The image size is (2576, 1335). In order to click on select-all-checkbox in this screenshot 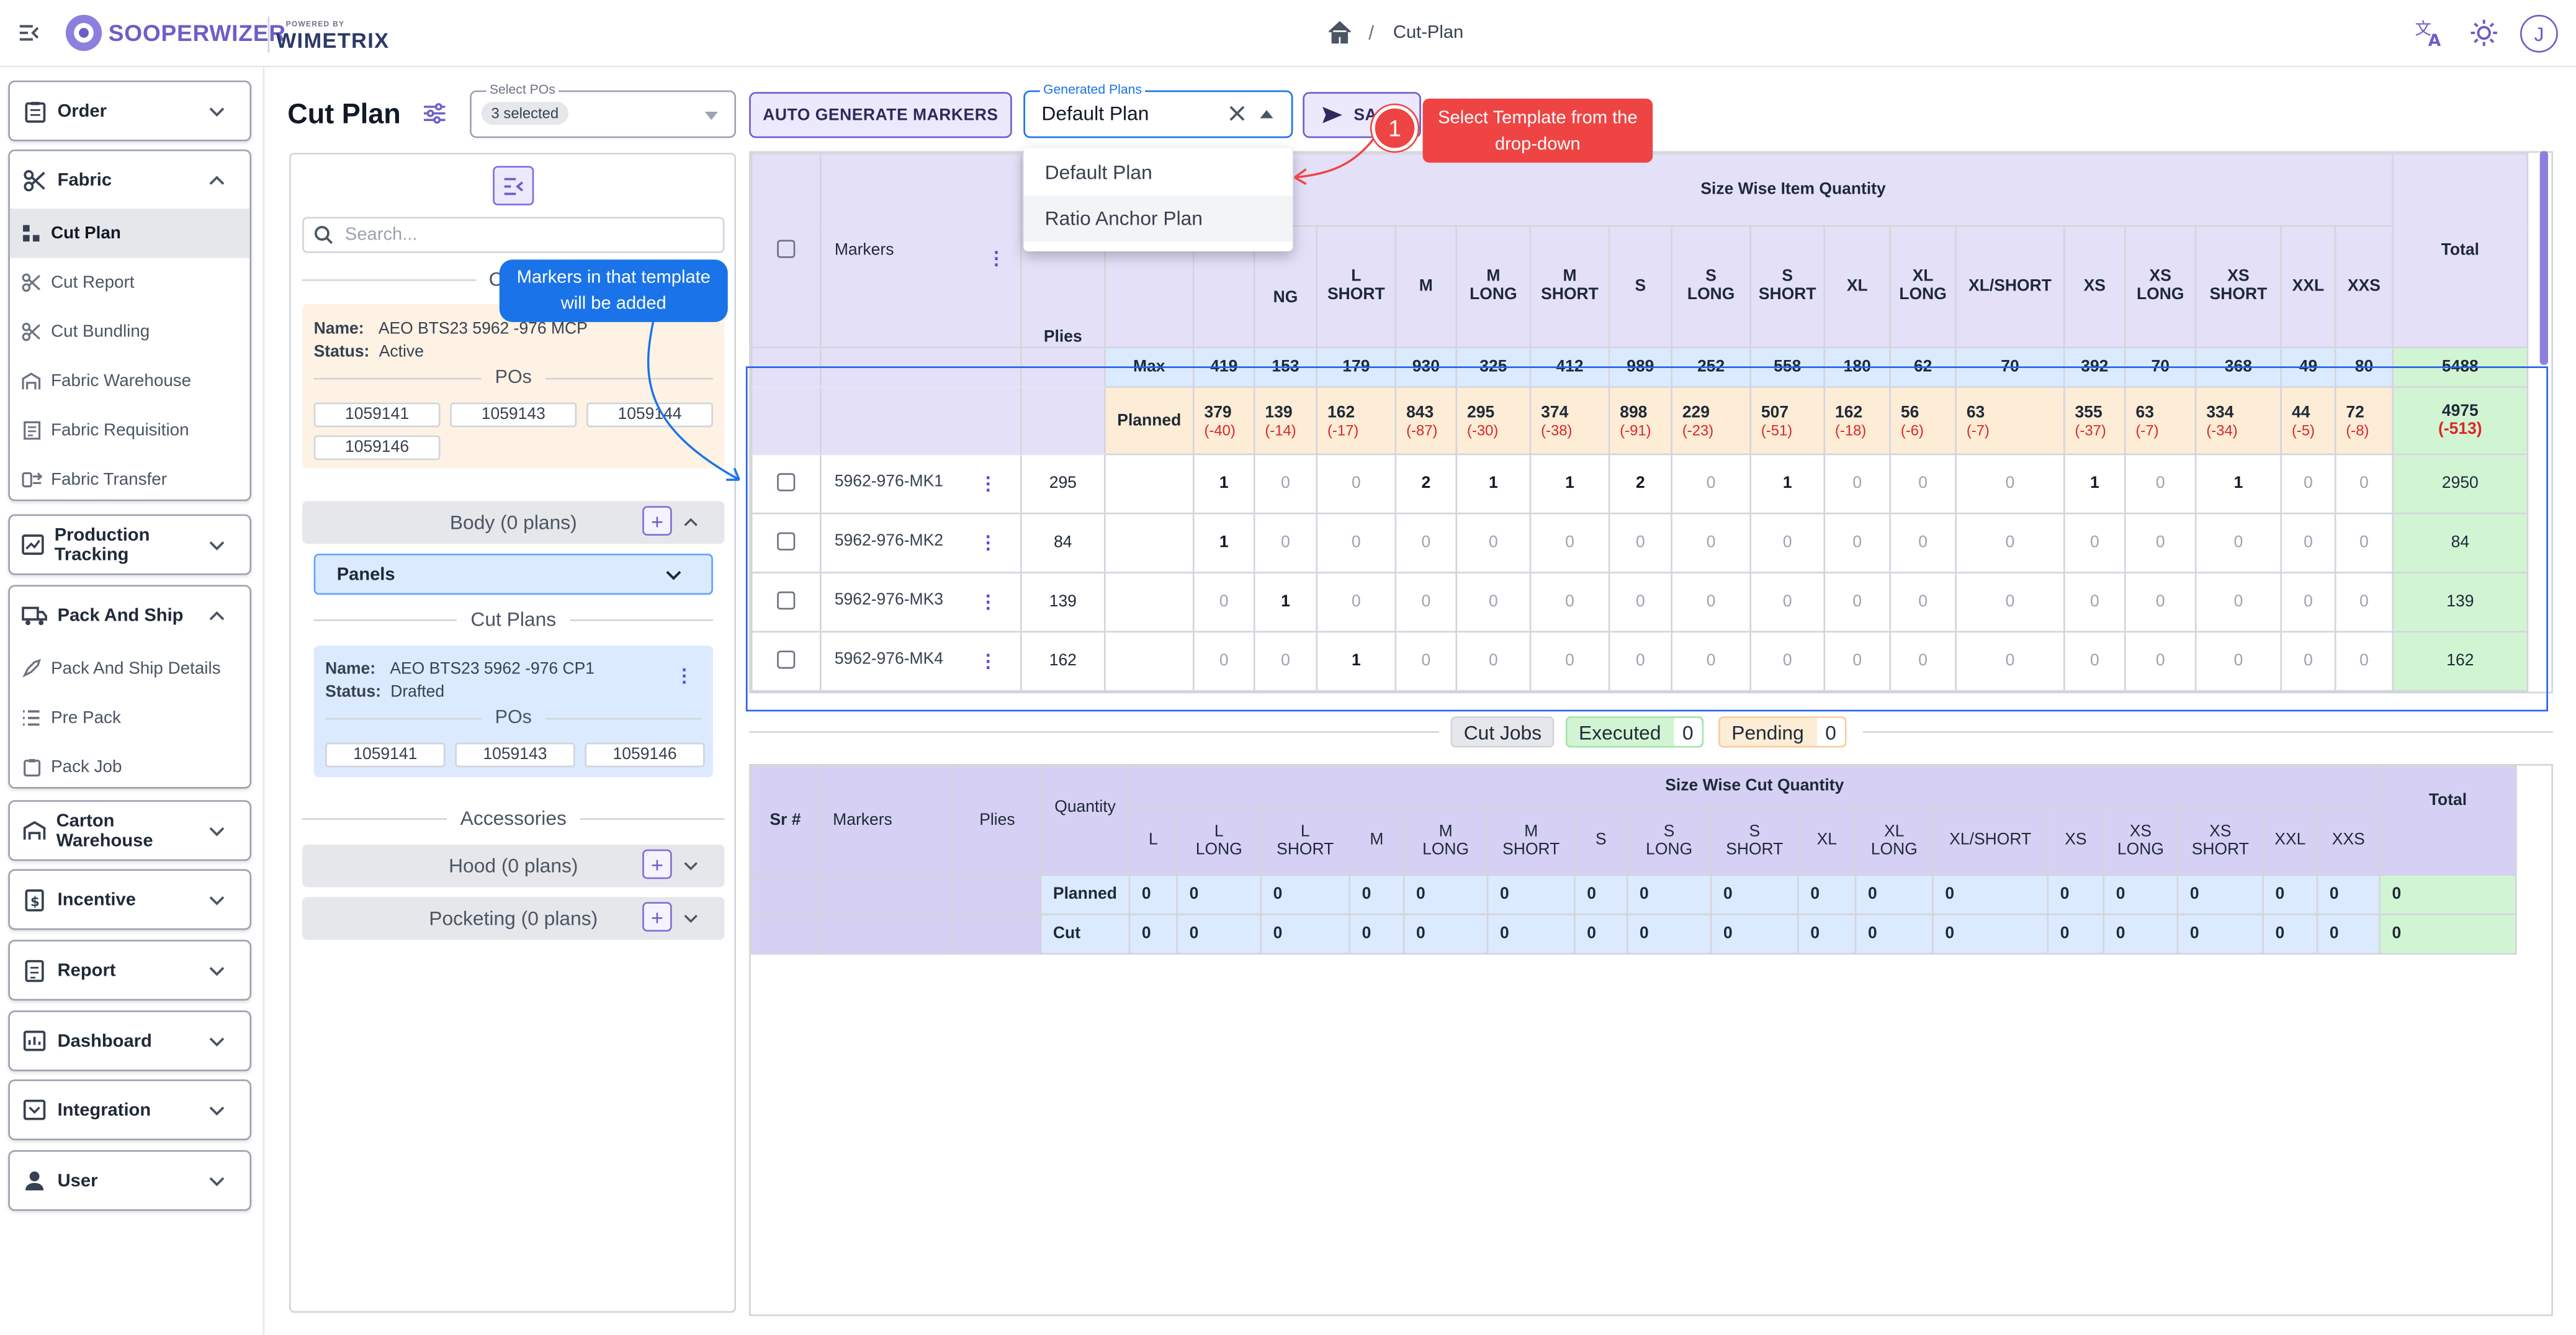, I will do `click(786, 248)`.